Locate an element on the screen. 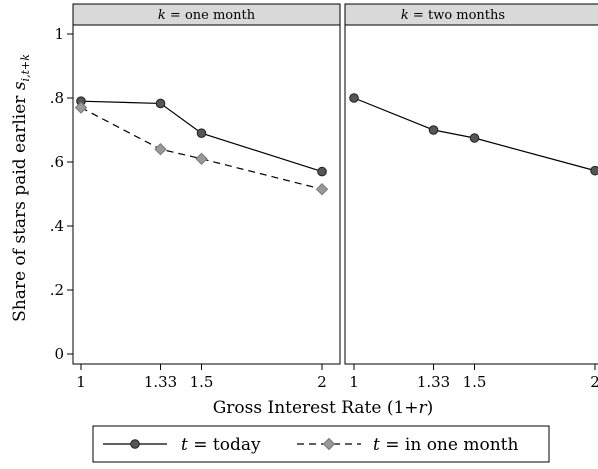  y-axis-title: Share of stars paid earlier si,t+k is located at coordinates (21, 188).